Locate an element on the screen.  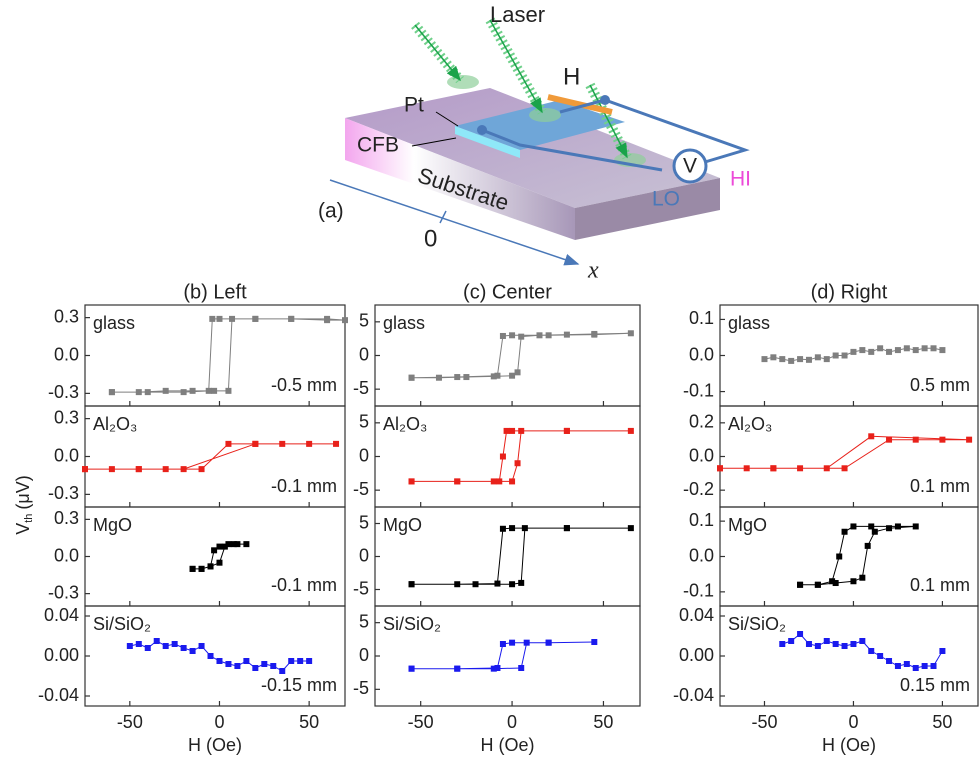
y-tick-label: 5 is located at coordinates (364, 422).